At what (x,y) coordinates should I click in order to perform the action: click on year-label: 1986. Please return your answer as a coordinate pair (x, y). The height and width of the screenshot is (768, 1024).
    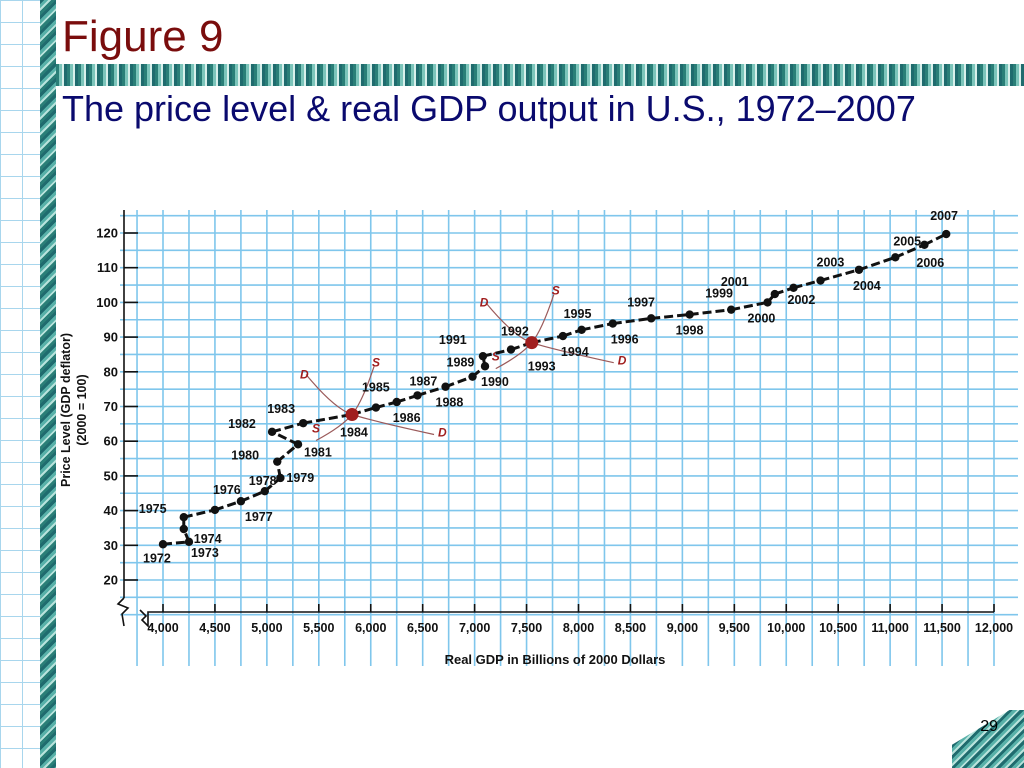
    Looking at the image, I should click on (407, 418).